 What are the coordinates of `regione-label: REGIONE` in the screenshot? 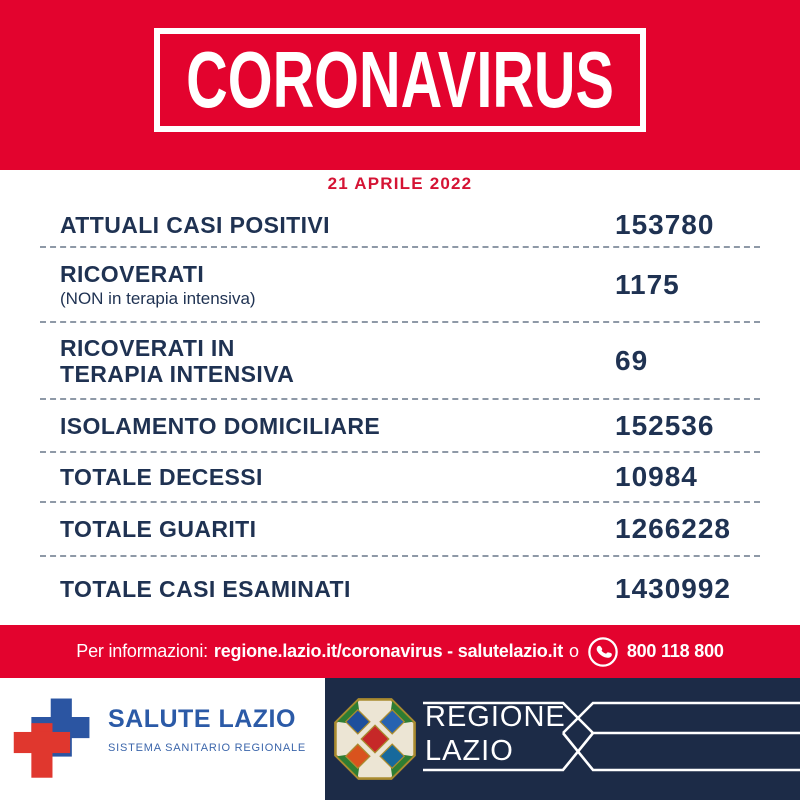 It's located at (495, 717).